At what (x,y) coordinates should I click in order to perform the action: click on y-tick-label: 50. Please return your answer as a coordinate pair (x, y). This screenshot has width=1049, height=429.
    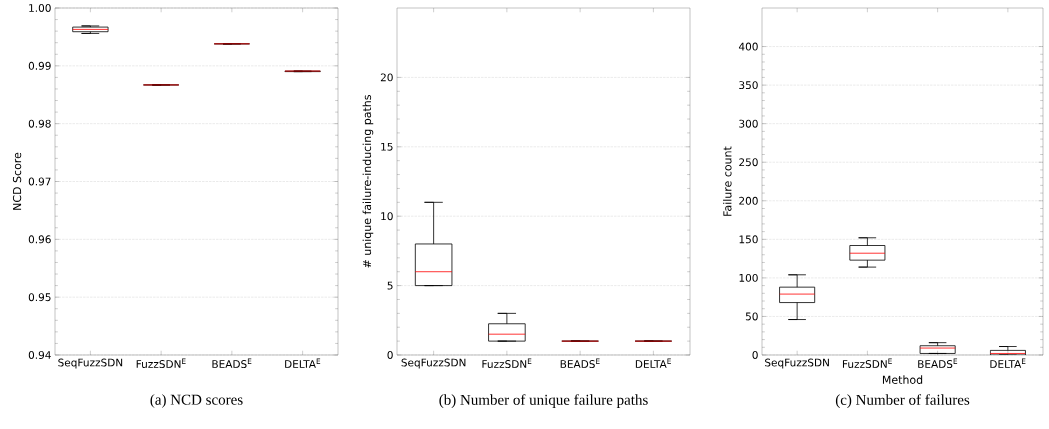
    Looking at the image, I should click on (751, 316).